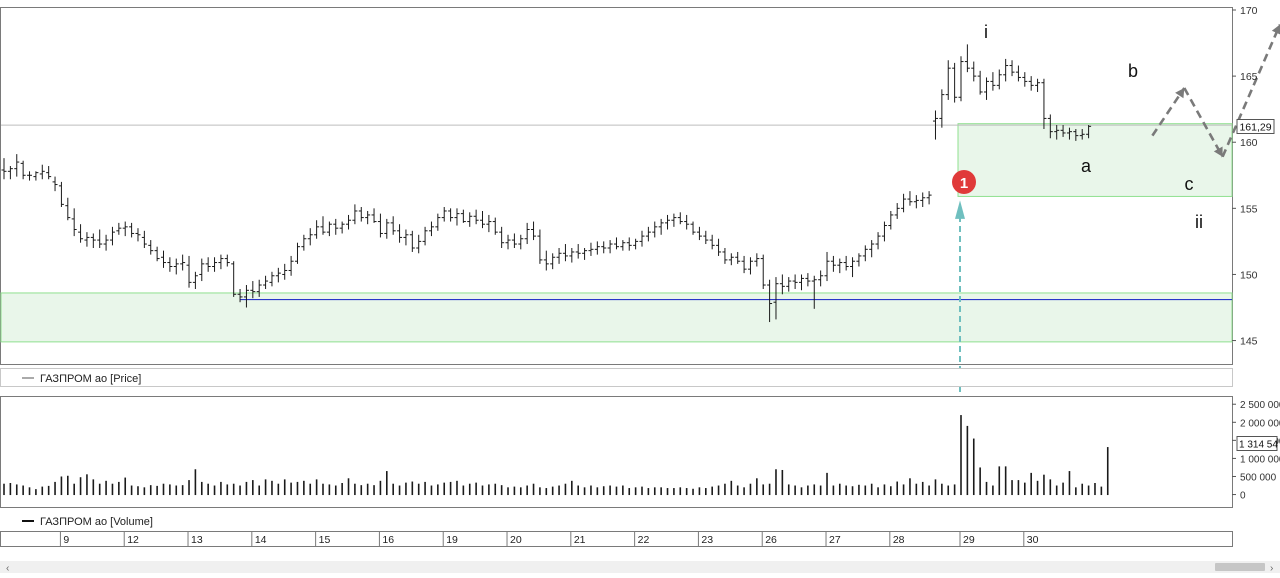 Image resolution: width=1280 pixels, height=578 pixels. I want to click on price-legend-label: ГАЗПРОМ ао [Price], so click(90, 379).